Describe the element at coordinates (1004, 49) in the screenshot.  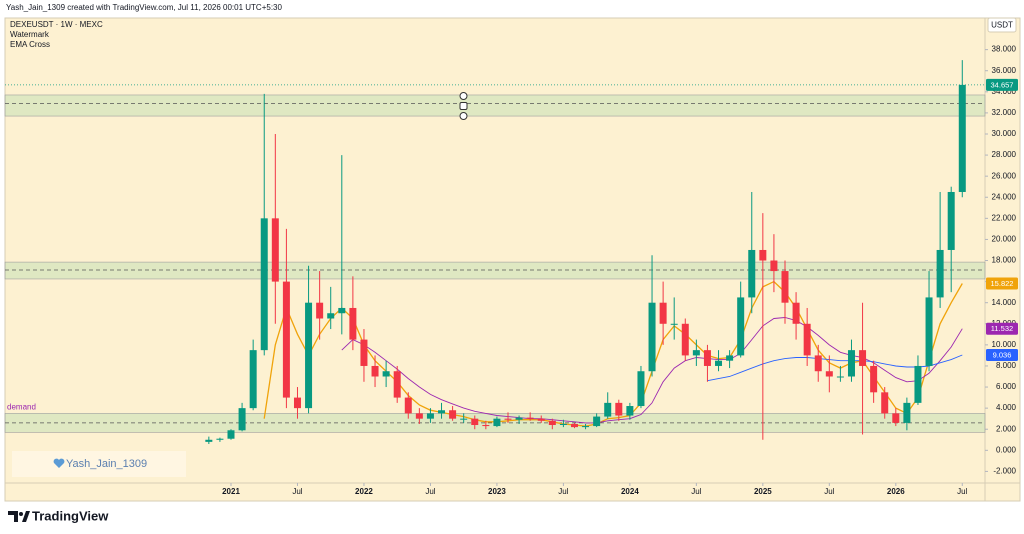
I see `y-tick-label: 38.000` at that location.